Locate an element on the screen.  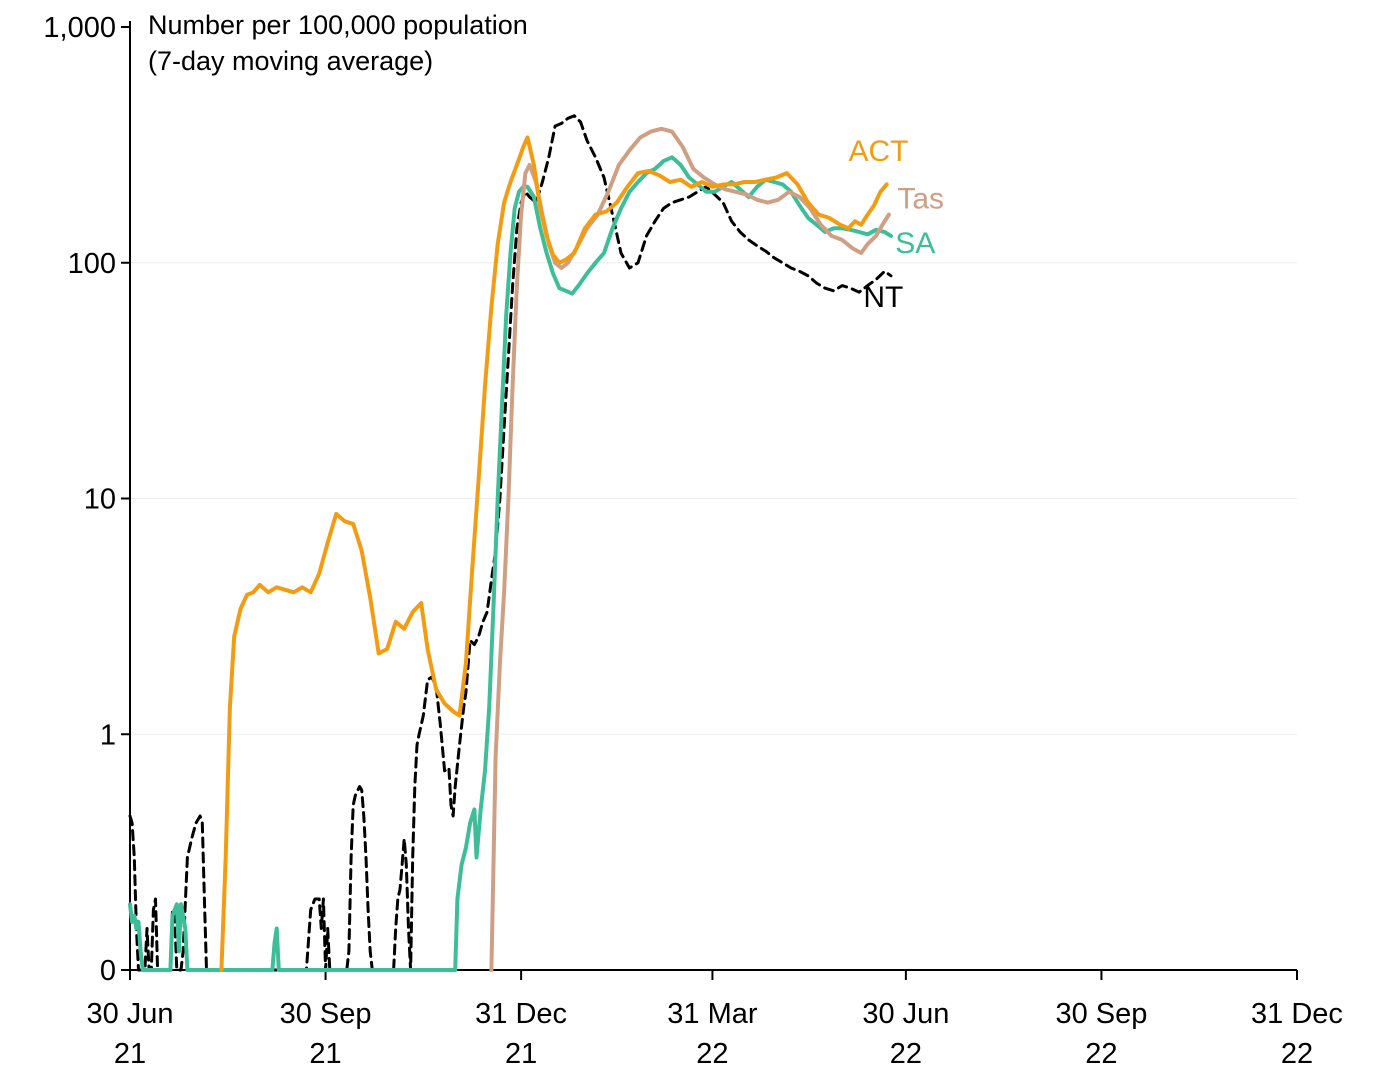
y-unit-label-line-2: (7-day moving average) is located at coordinates (290, 61).